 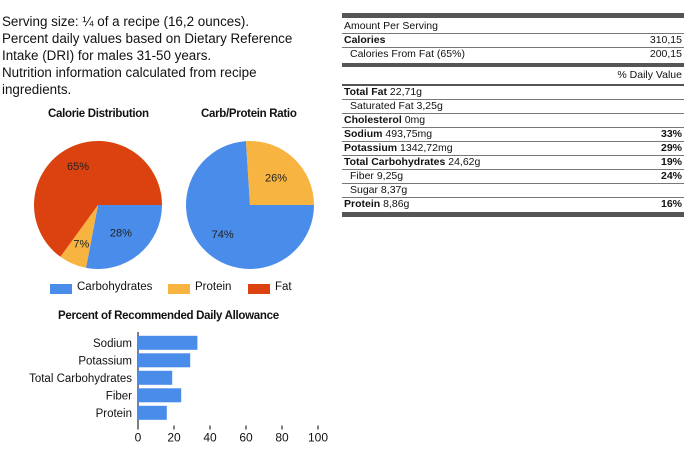 I want to click on cholesterol-label: Cholesterol, so click(x=373, y=120).